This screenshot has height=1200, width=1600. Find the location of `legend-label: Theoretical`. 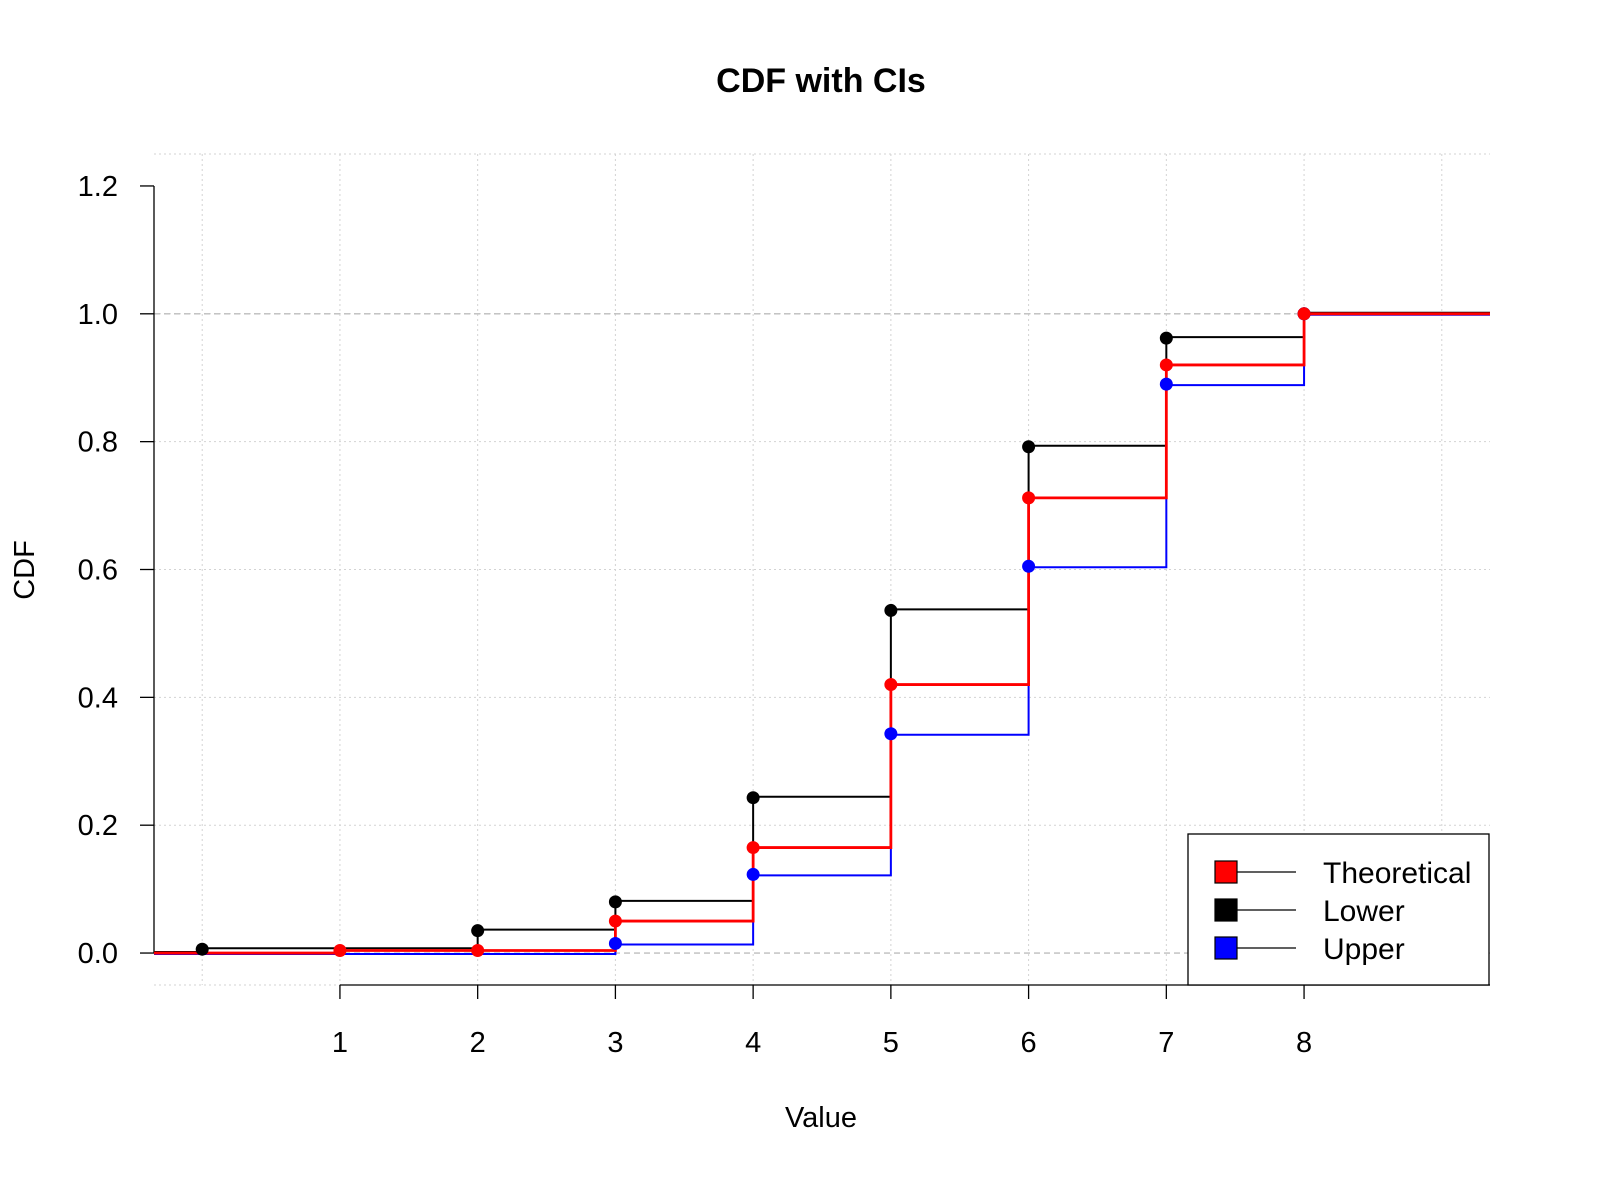

legend-label: Theoretical is located at coordinates (1397, 873).